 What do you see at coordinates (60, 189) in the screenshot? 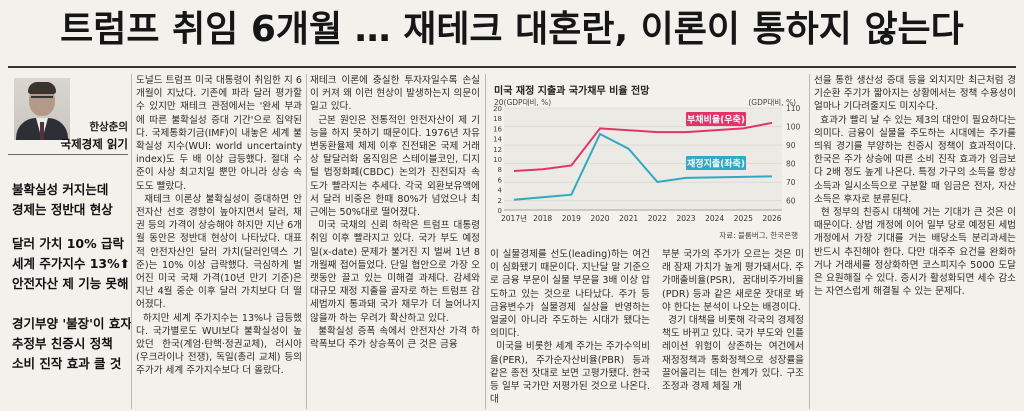
I see `subhead-line: 불확실성 커지는데` at bounding box center [60, 189].